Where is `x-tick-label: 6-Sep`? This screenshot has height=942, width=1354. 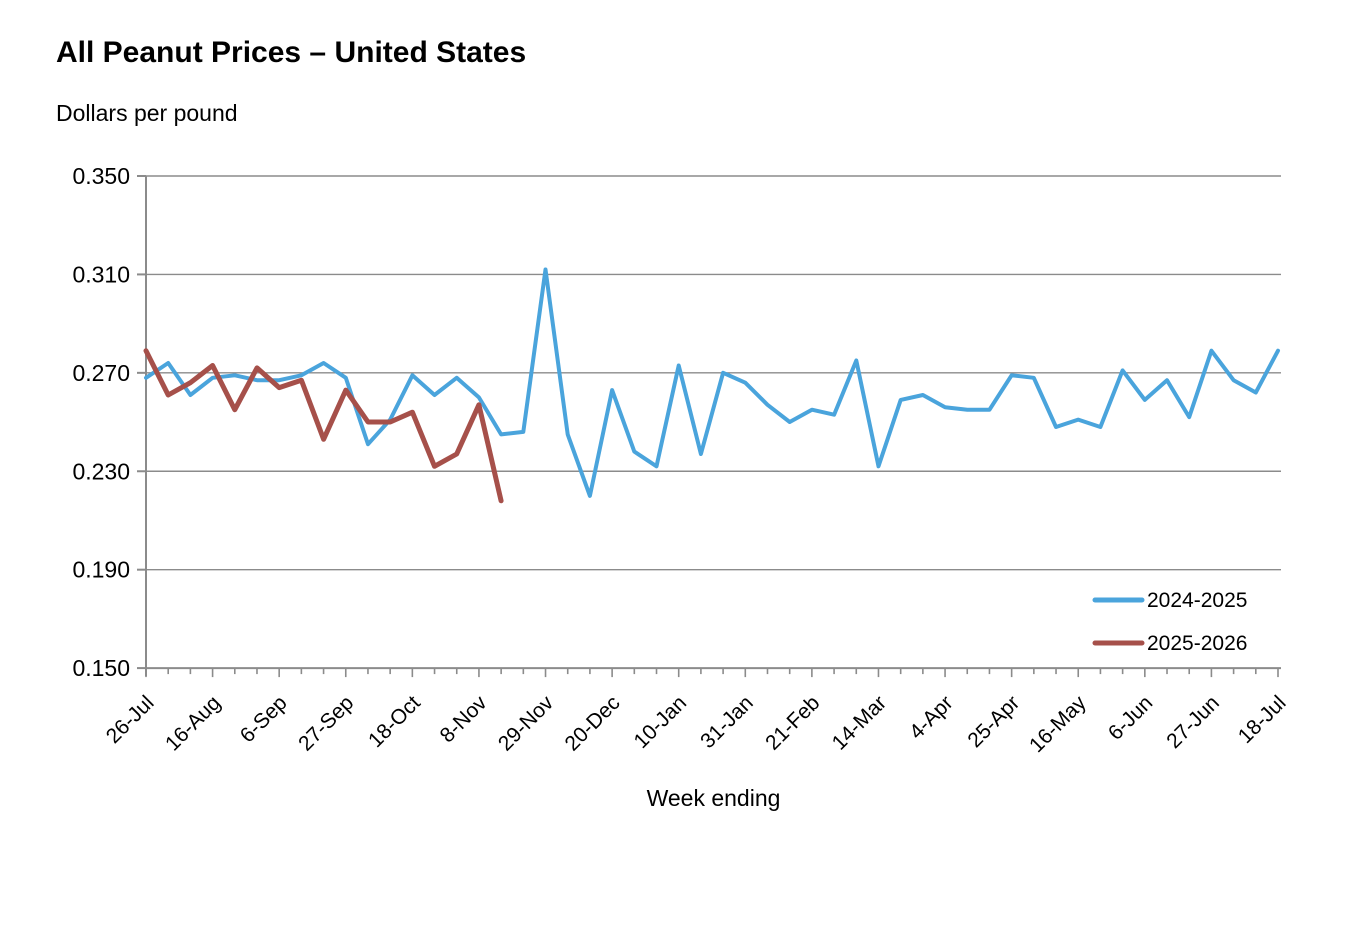
x-tick-label: 6-Sep is located at coordinates (264, 719).